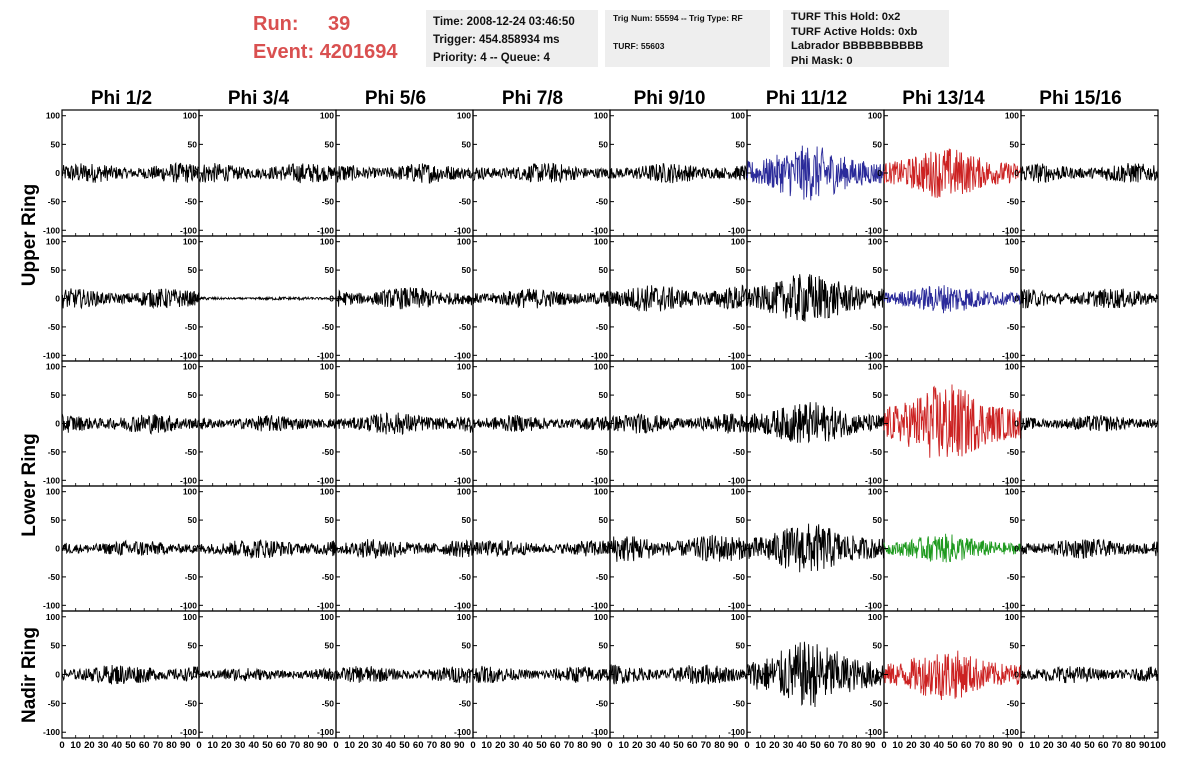 The image size is (1196, 772). What do you see at coordinates (802, 745) in the screenshot?
I see `x-tick-label: 40` at bounding box center [802, 745].